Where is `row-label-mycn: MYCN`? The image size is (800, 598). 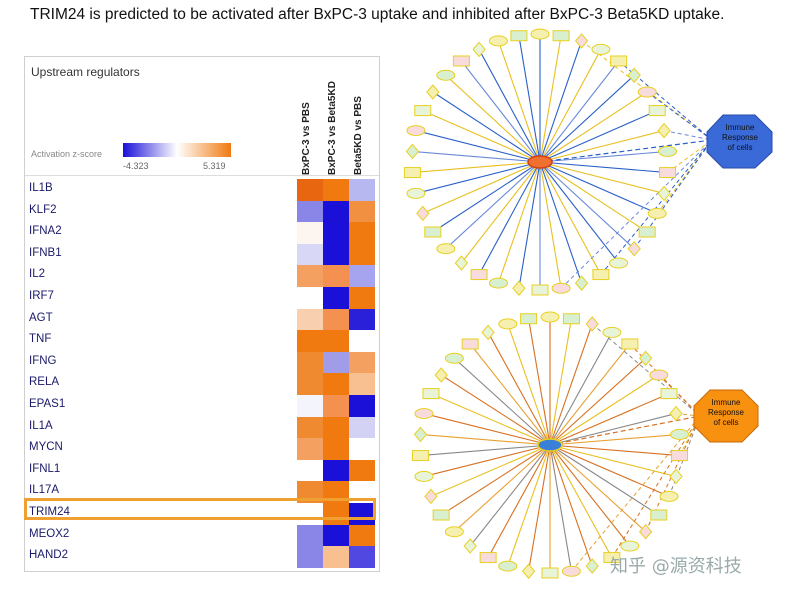 row-label-mycn: MYCN is located at coordinates (46, 447).